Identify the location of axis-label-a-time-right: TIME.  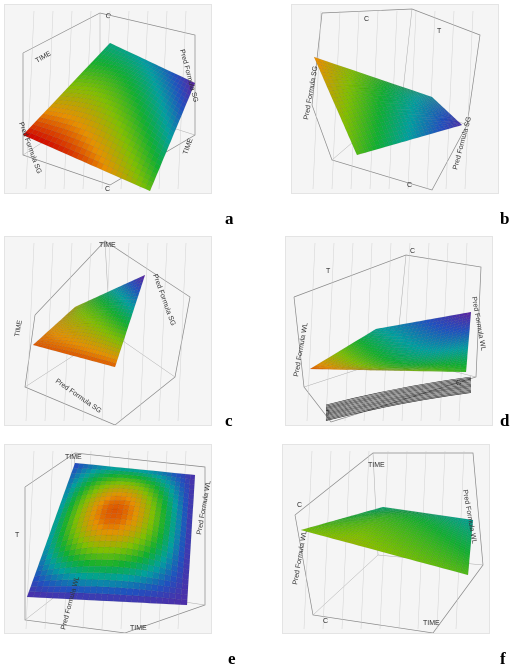
(188, 146).